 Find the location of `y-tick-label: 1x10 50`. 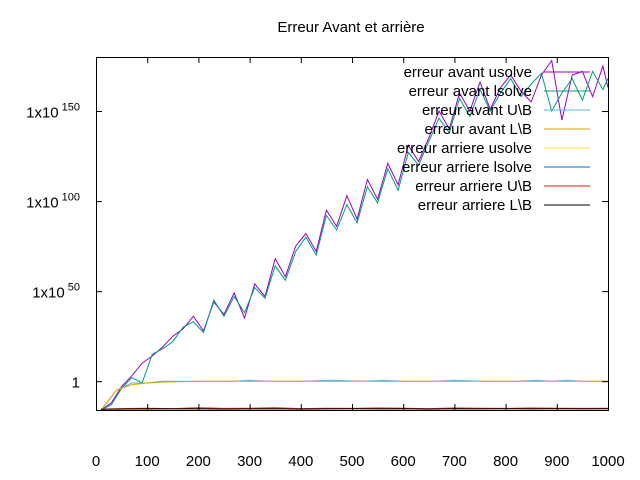

y-tick-label: 1x10 50 is located at coordinates (56, 292).